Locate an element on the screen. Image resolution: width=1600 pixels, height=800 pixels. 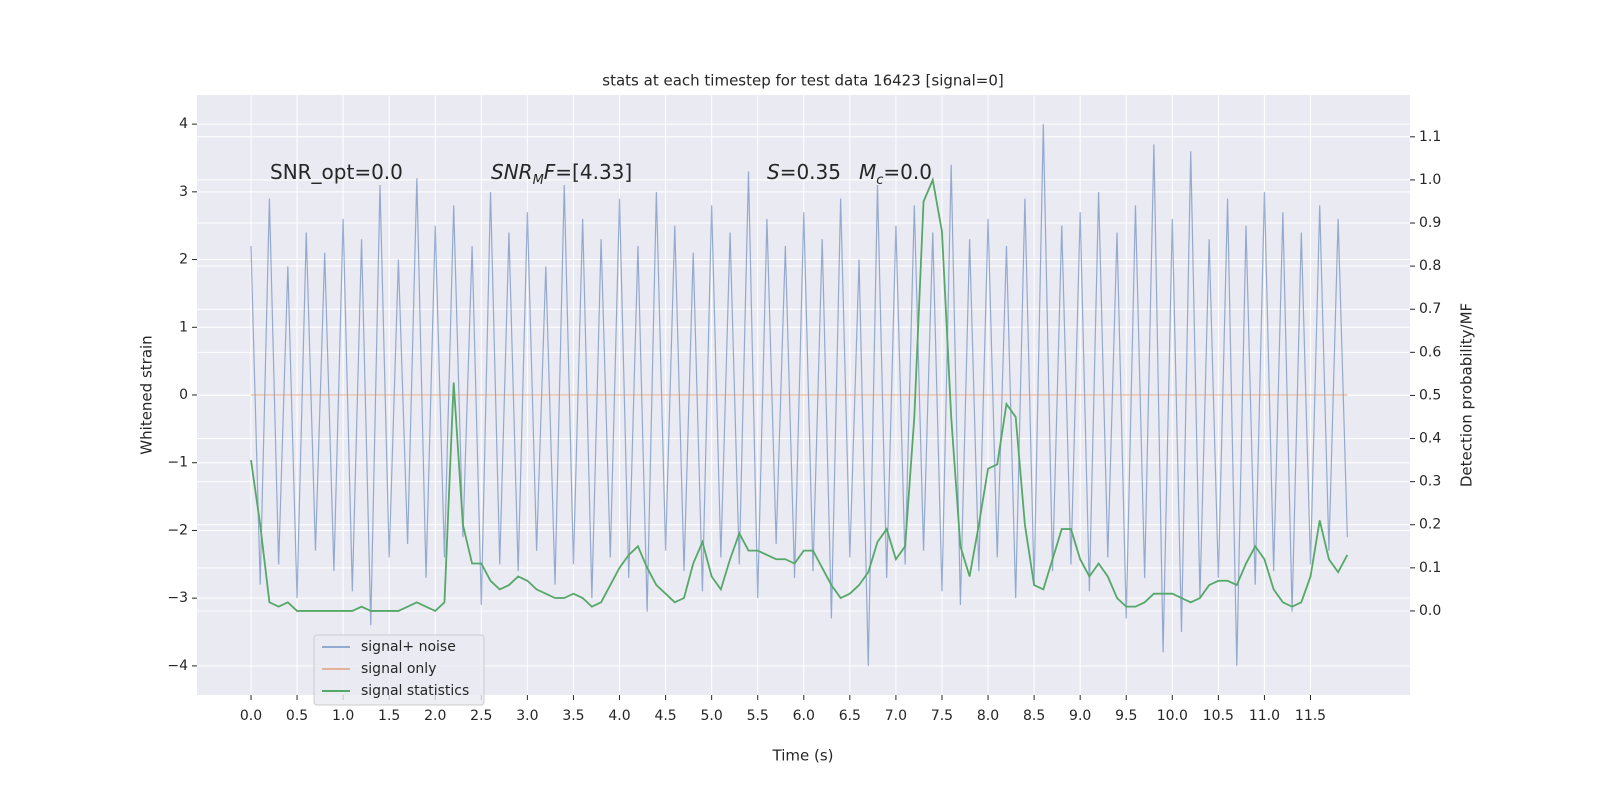
y2-tick-label: 1.1 is located at coordinates (1430, 137).